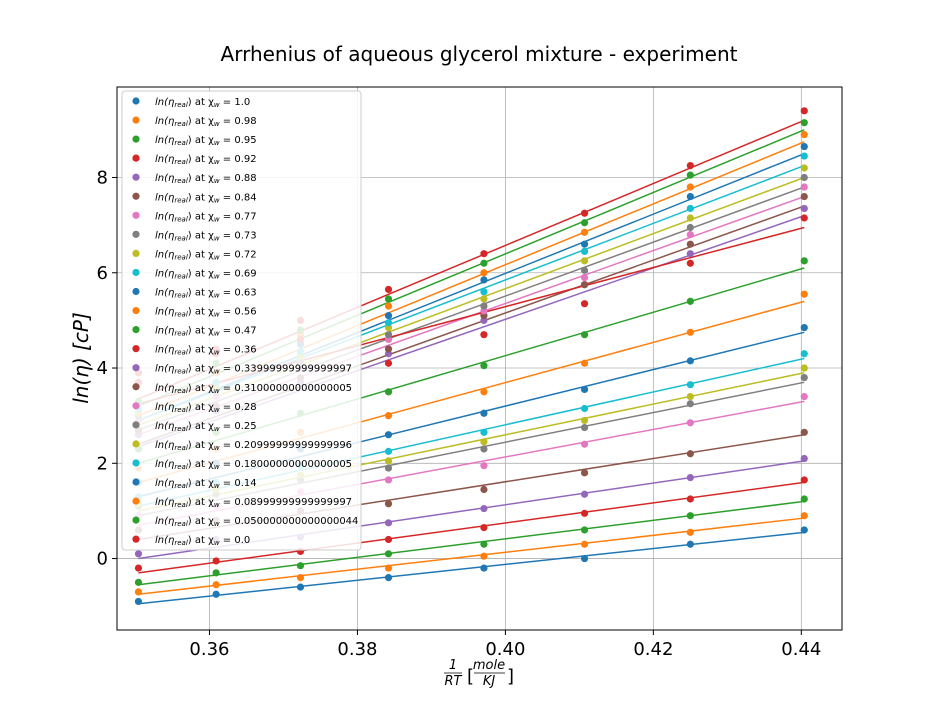  I want to click on x-tick-label: 0.40, so click(505, 649).